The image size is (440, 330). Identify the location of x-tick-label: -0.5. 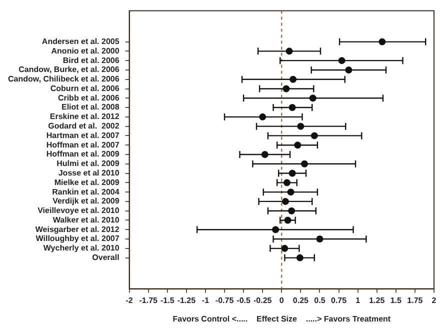
(243, 300).